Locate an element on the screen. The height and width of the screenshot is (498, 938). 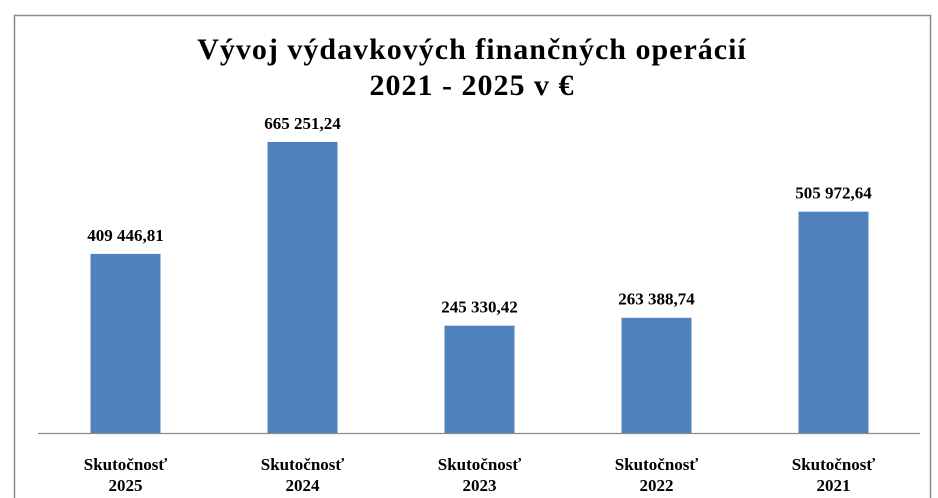
chart-title: 2021 - 2025 v € is located at coordinates (472, 85).